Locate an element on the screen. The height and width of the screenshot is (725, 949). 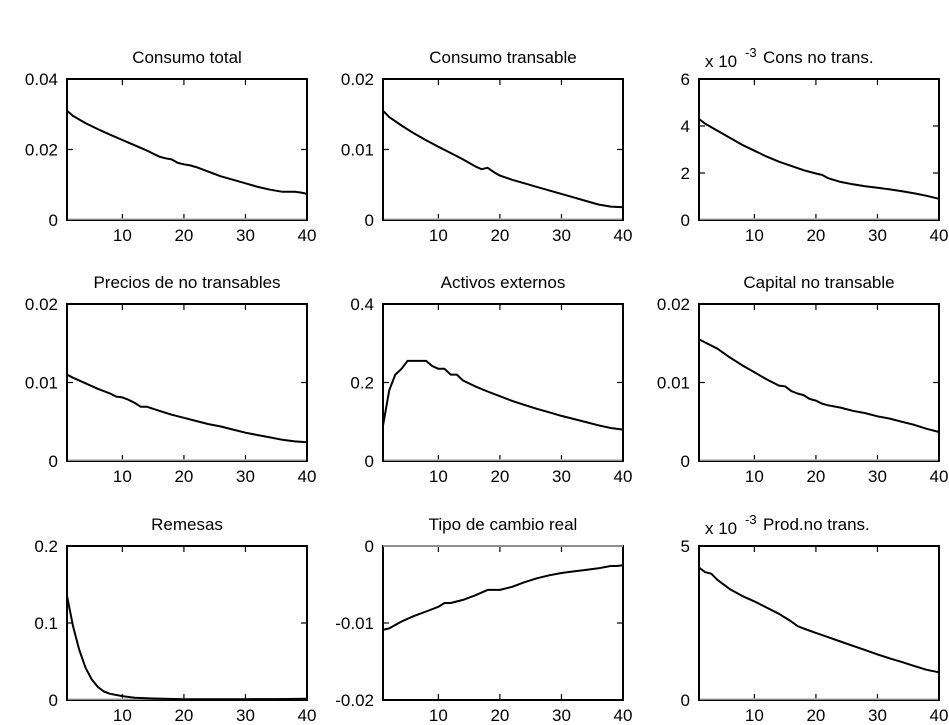
subplot-6: 0 0.01 0.02 10 20 30 40 Capital no transable is located at coordinates (803, 379).